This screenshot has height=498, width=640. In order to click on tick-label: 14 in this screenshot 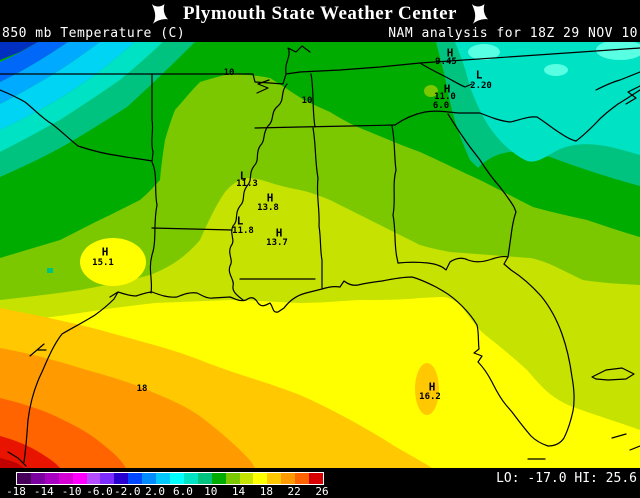, I will do `click(238, 491)`.